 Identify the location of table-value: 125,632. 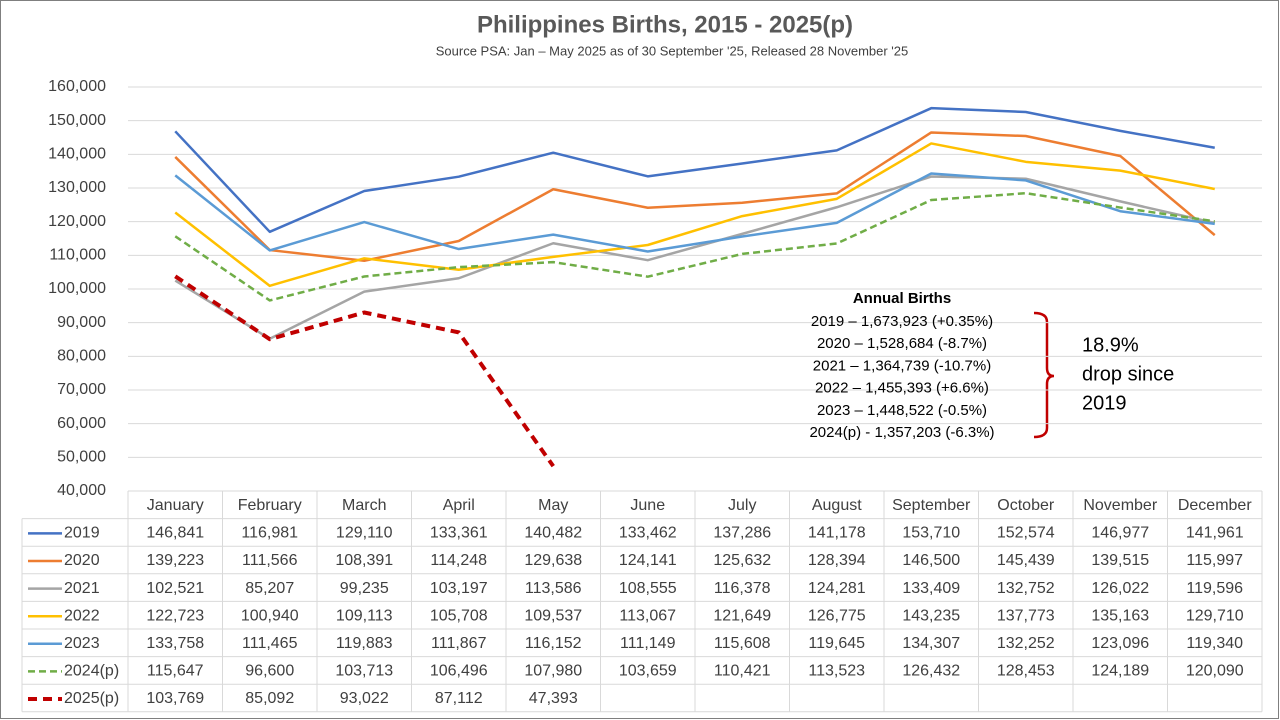
(742, 560).